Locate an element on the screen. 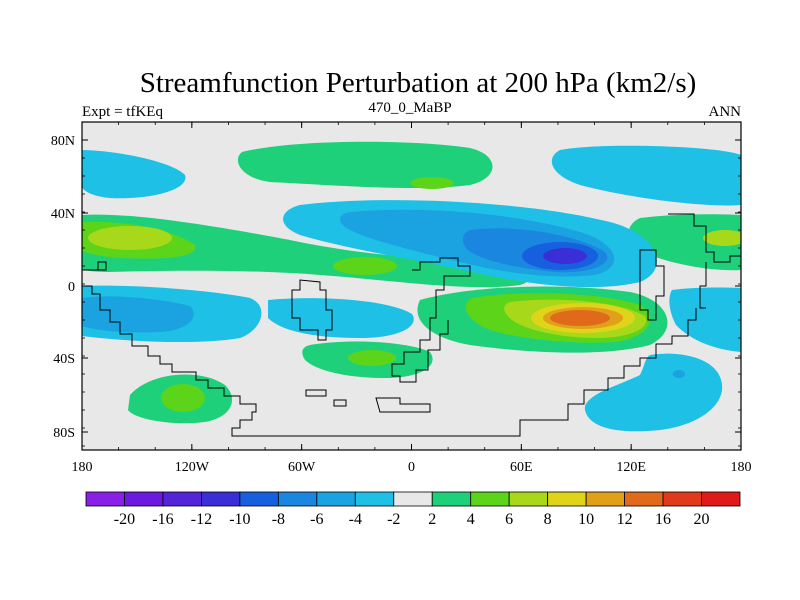 The image size is (800, 600). lon-tick-label: 60E is located at coordinates (521, 467).